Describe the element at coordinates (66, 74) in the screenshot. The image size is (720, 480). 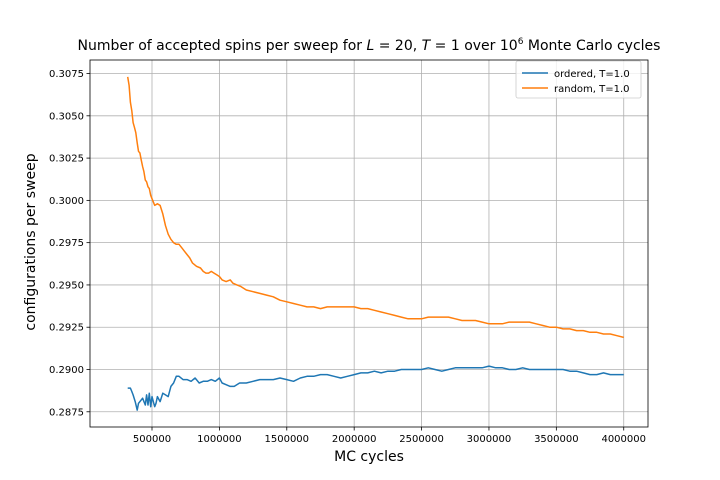
I see `y-tick-label: 0.3075` at that location.